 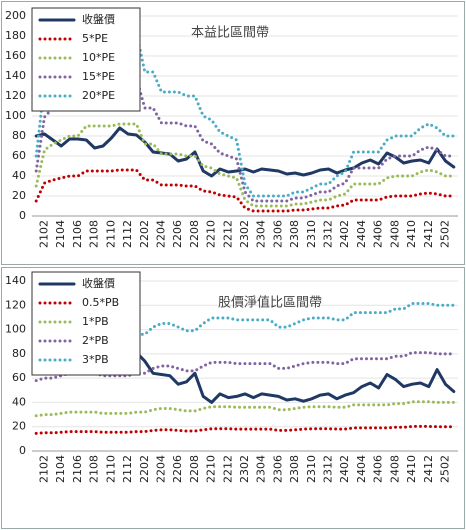 What do you see at coordinates (15, 55) in the screenshot?
I see `y-tick-label: 160` at bounding box center [15, 55].